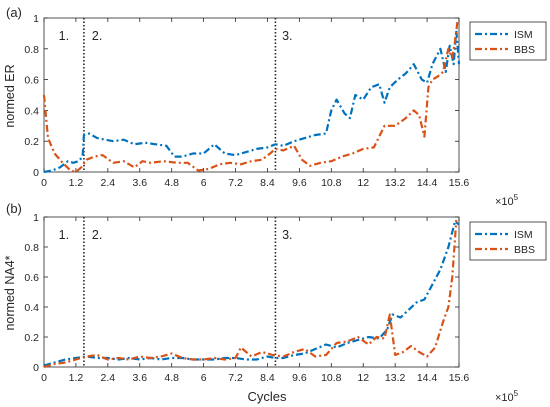  I want to click on panel-b-x-tick-label: 7.2, so click(235, 378).